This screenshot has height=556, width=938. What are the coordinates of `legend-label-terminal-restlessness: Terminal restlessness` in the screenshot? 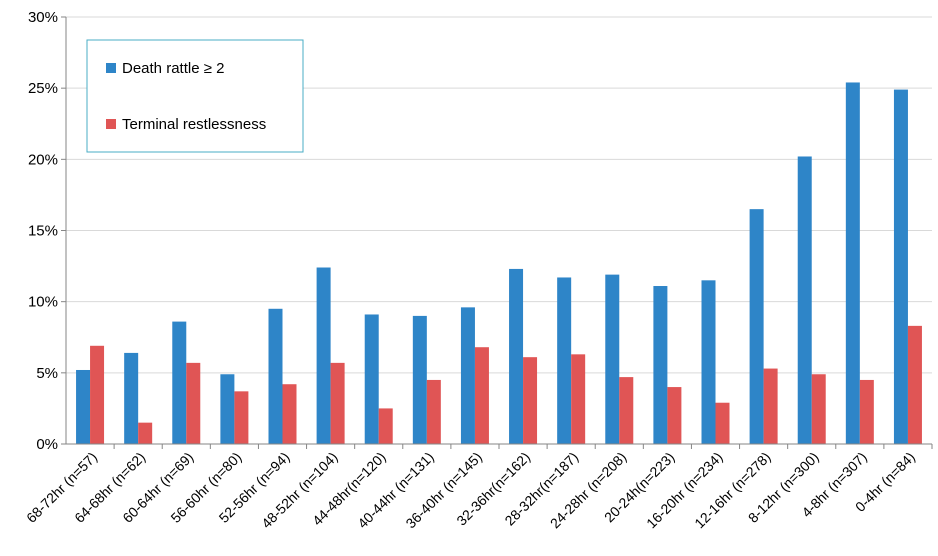 It's located at (194, 124).